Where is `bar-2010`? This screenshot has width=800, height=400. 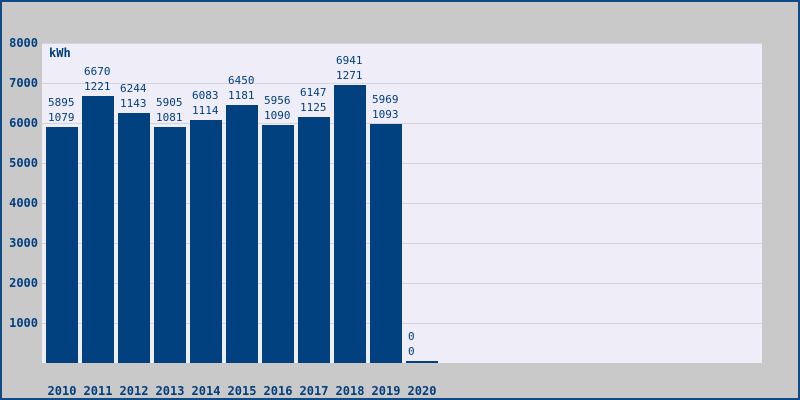 bar-2010 is located at coordinates (62, 245).